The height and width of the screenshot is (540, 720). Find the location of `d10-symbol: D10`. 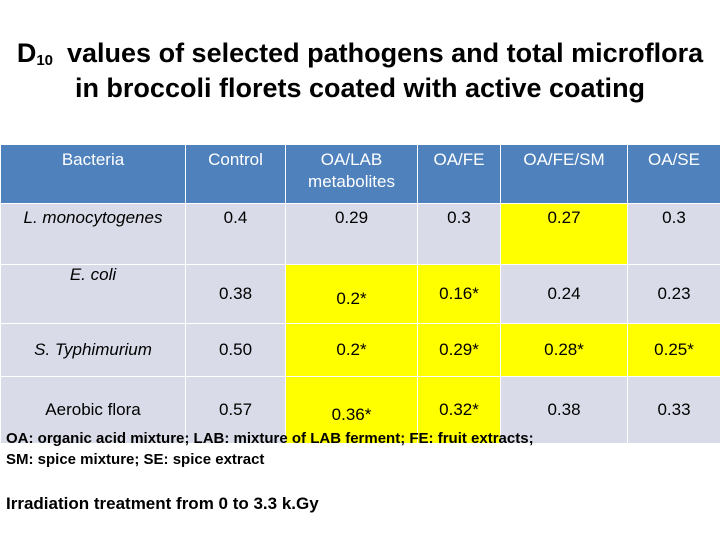

d10-symbol: D10 is located at coordinates (35, 53).